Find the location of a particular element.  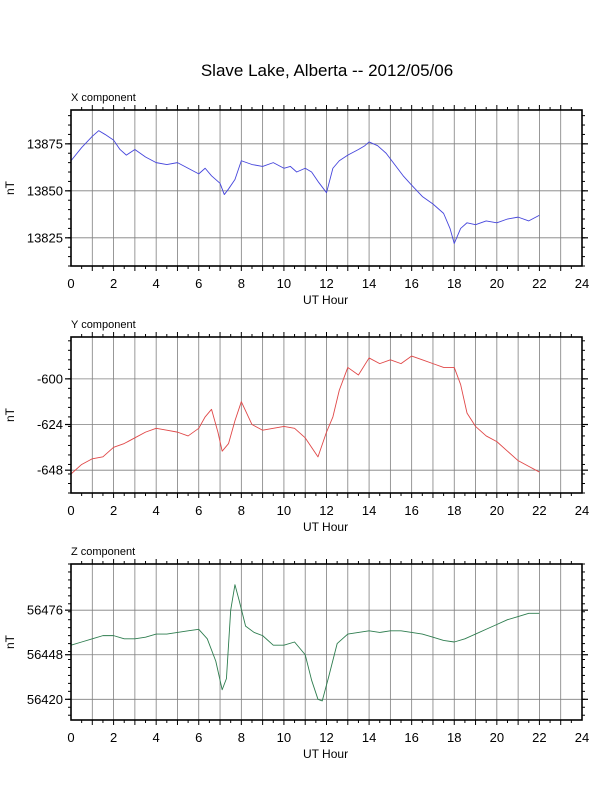

x-component-x-tick-label-16: 16 is located at coordinates (411, 283).